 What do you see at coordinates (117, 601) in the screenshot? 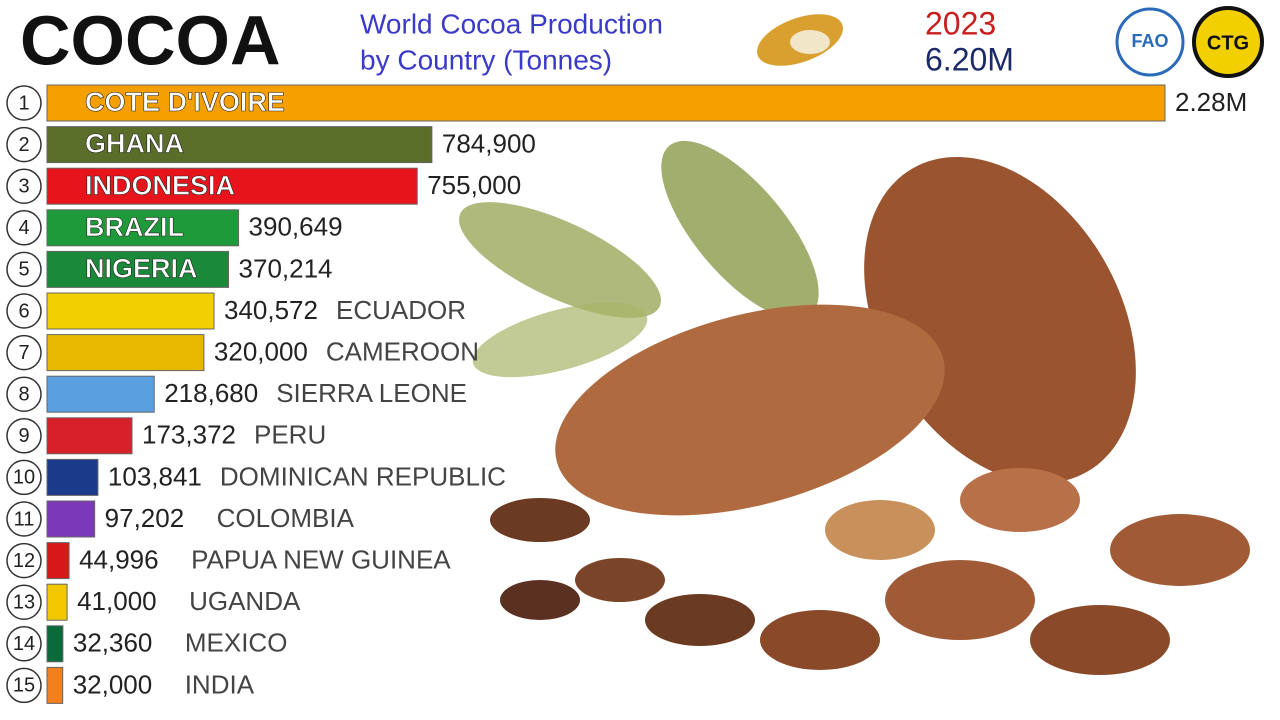
I see `value-label: 41,000` at bounding box center [117, 601].